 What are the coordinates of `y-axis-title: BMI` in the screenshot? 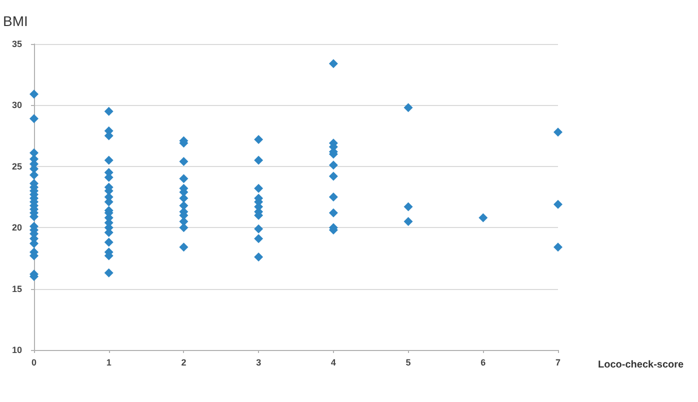 It's located at (15, 21).